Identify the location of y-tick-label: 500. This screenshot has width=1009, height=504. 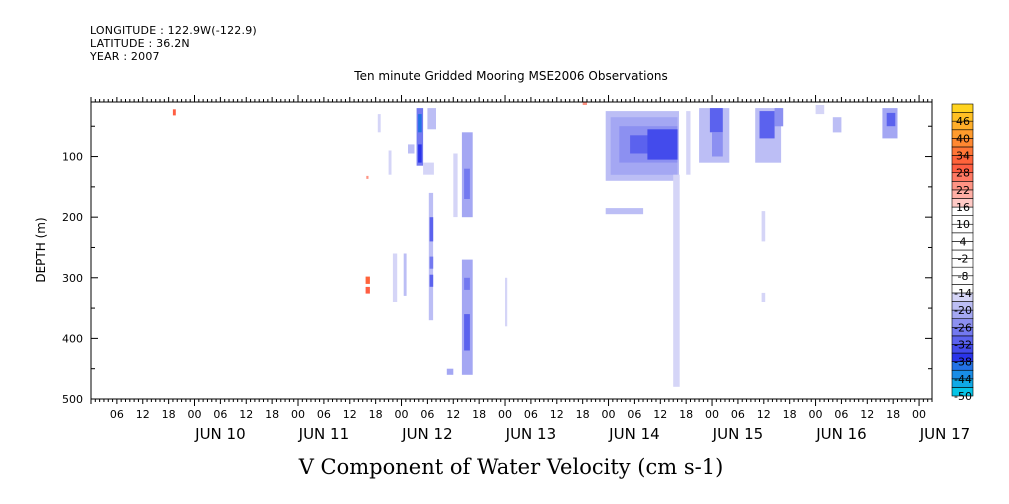
(72, 399).